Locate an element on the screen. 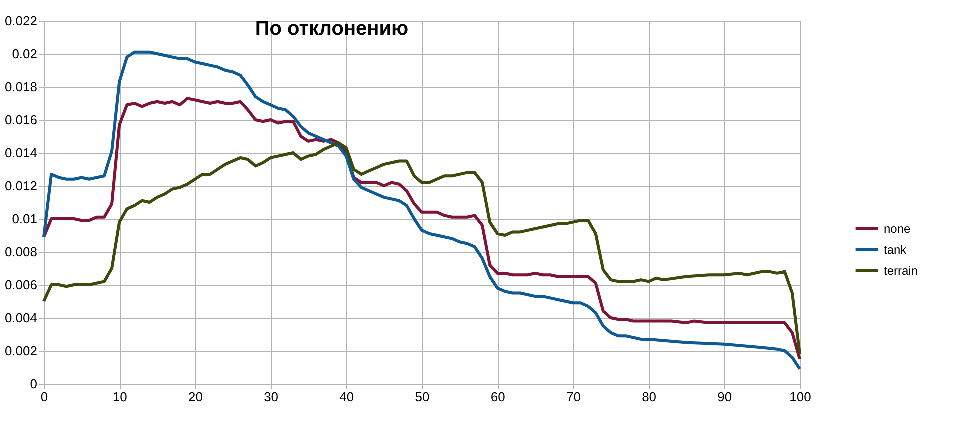  y-tick-label: 0.01 is located at coordinates (25, 219).